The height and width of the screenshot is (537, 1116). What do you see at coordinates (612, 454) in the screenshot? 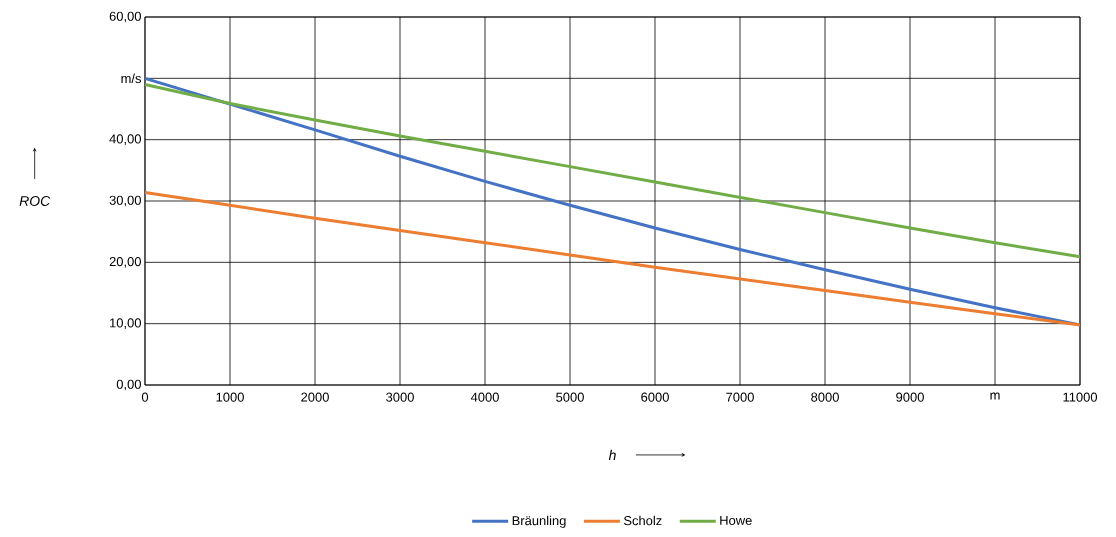
I see `x-axis-title: h` at bounding box center [612, 454].